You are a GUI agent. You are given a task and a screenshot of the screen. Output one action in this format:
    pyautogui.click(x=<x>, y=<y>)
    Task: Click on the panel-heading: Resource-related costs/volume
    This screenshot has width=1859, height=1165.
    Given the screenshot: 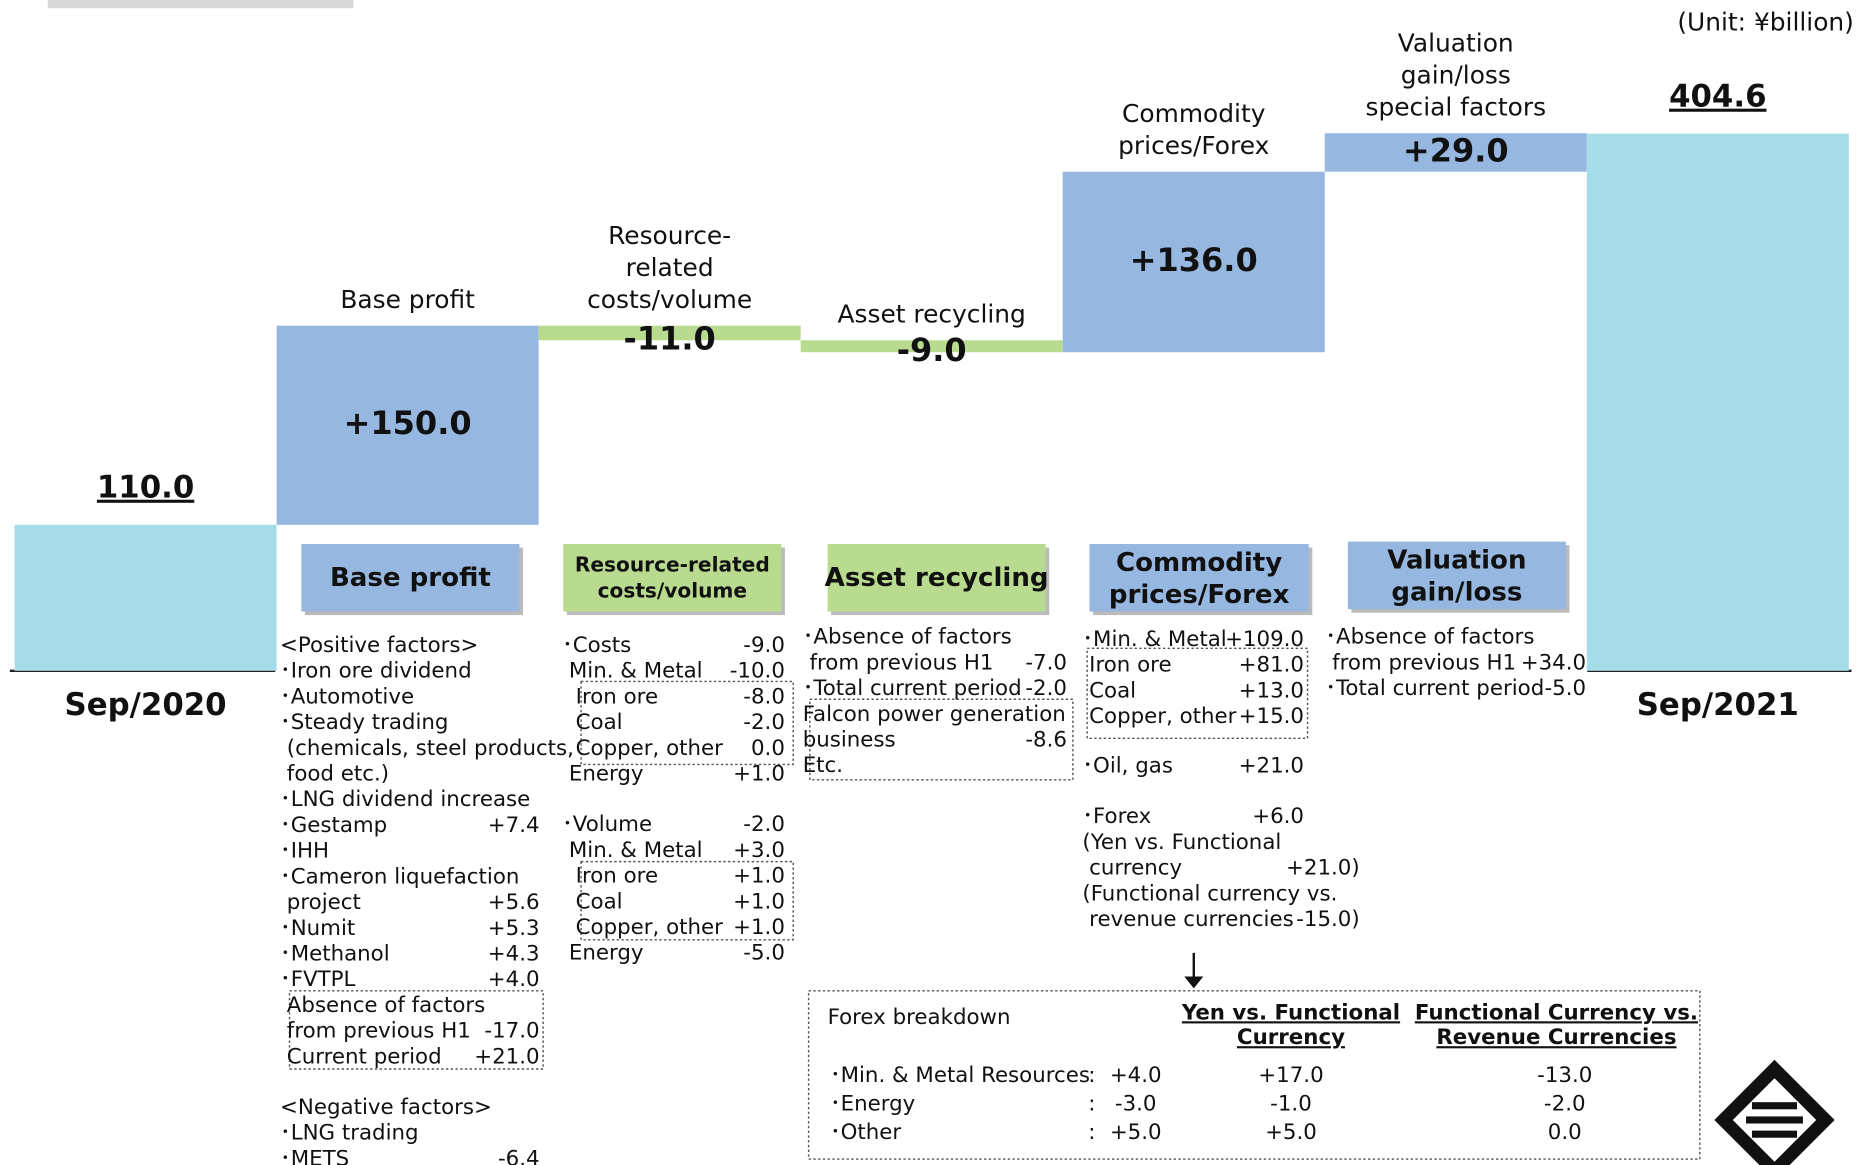 What is the action you would take?
    pyautogui.click(x=672, y=577)
    